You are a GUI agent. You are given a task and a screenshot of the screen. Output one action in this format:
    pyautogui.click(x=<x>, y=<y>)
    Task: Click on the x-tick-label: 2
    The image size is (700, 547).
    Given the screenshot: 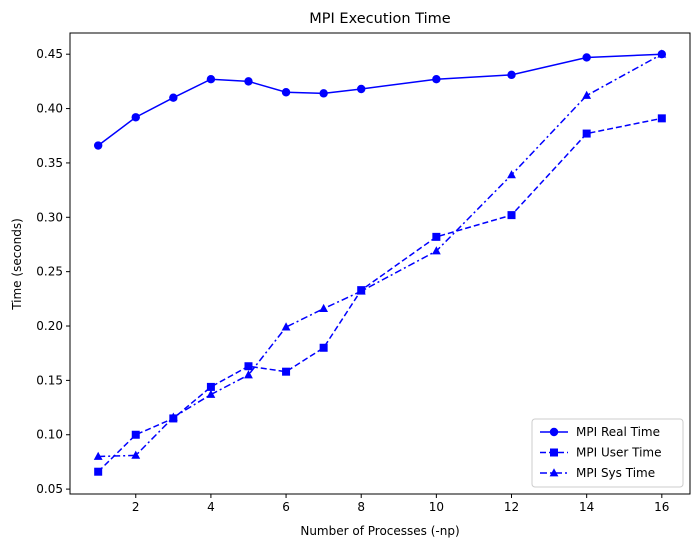 What is the action you would take?
    pyautogui.click(x=136, y=507)
    